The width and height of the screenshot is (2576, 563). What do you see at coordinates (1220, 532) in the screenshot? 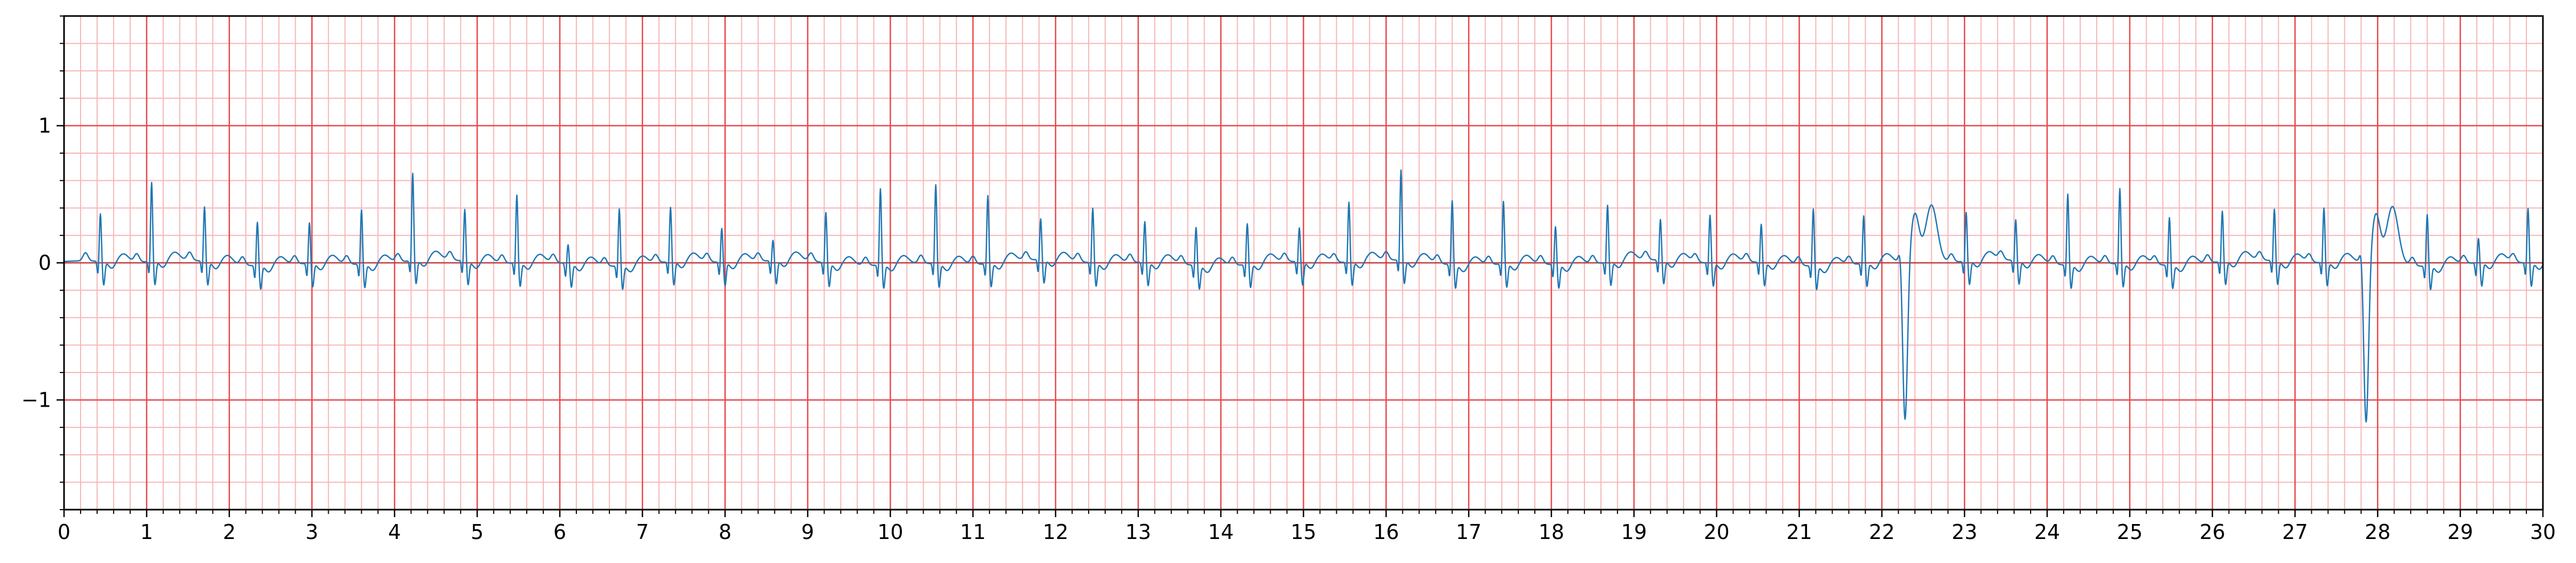
I see `x-tick-label: 14` at bounding box center [1220, 532].